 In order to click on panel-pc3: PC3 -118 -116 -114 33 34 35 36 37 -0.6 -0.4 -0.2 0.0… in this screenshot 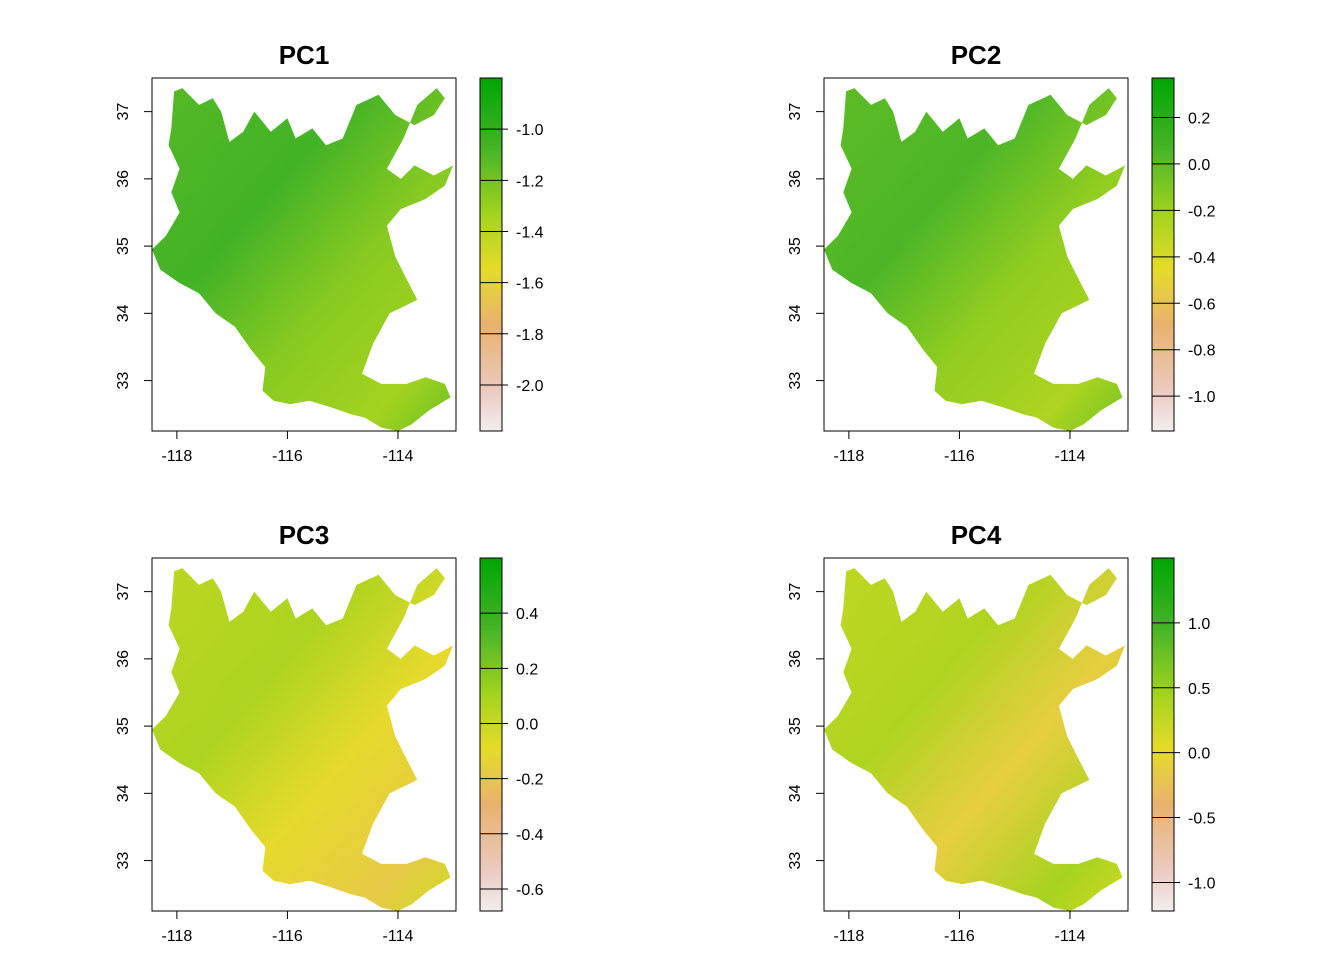, I will do `click(329, 732)`.